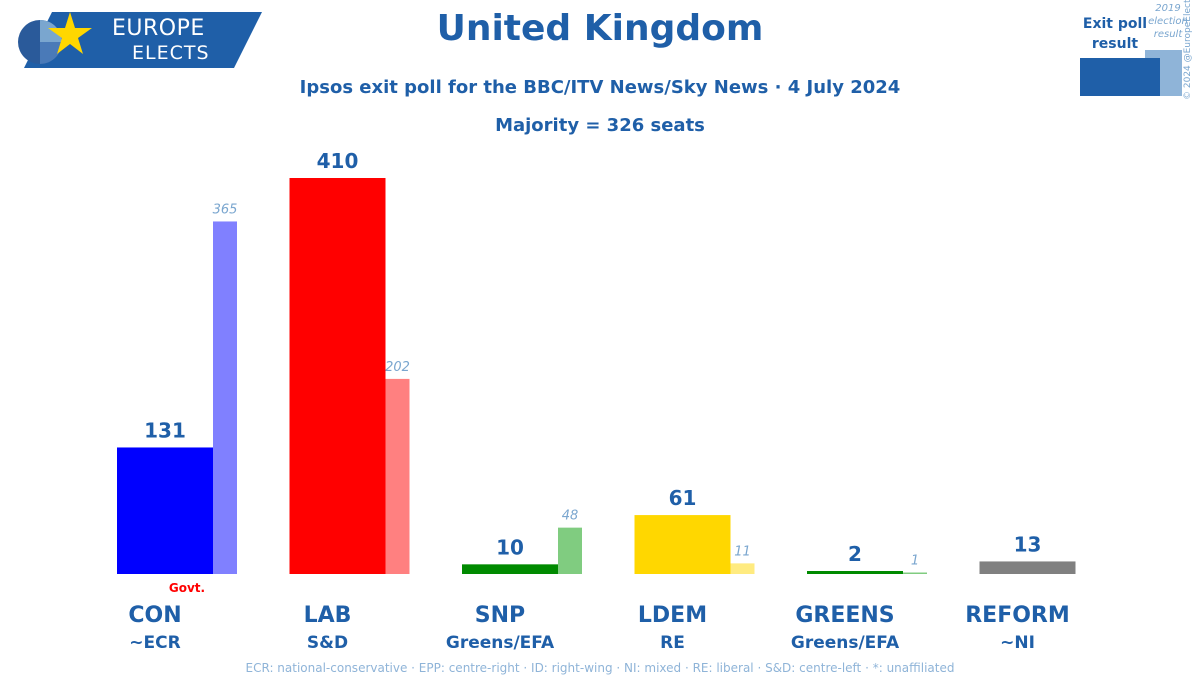 Image resolution: width=1200 pixels, height=686 pixels. I want to click on legend-label-current: Exit poll result, so click(1115, 34).